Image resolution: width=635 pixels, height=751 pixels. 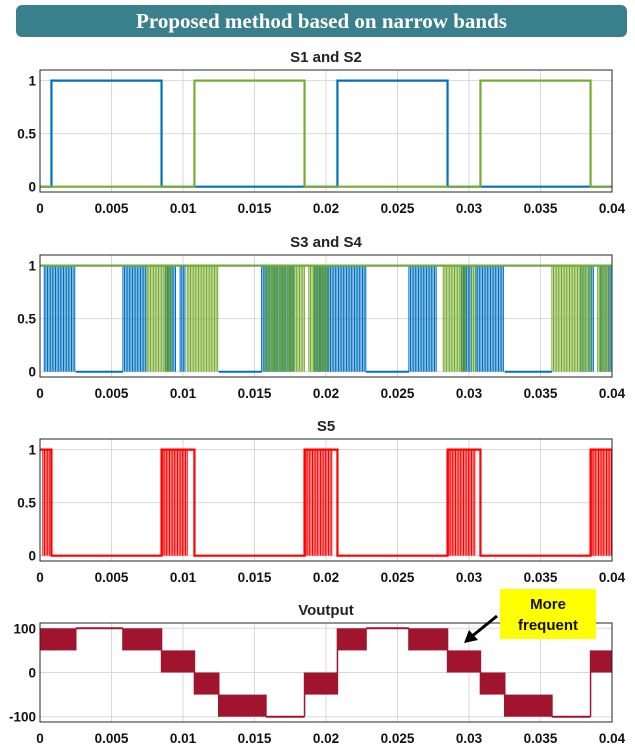 I want to click on chart-title: S1 and S2, so click(x=326, y=57).